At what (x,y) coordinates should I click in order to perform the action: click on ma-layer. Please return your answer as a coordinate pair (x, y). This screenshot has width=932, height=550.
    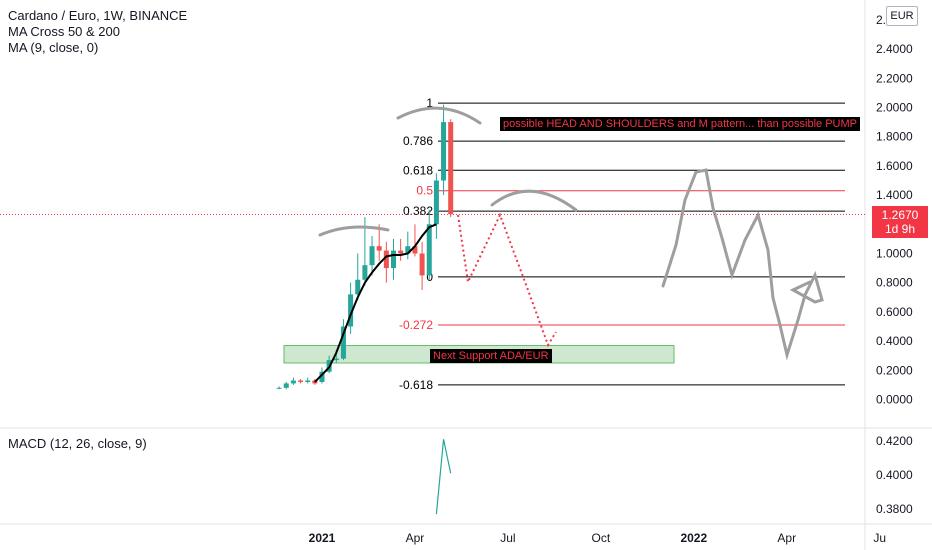
    Looking at the image, I should click on (375, 303).